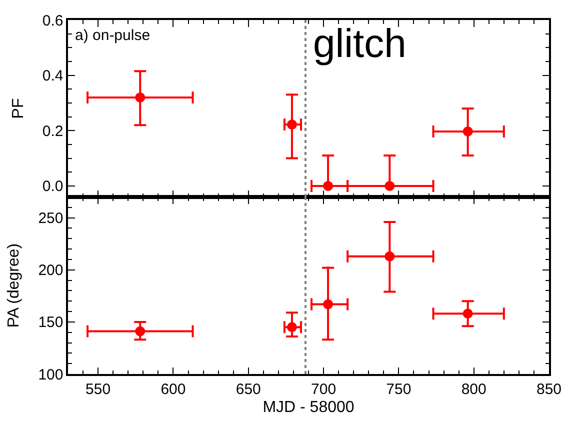  What do you see at coordinates (51, 323) in the screenshot?
I see `y-tick-label: 150` at bounding box center [51, 323].